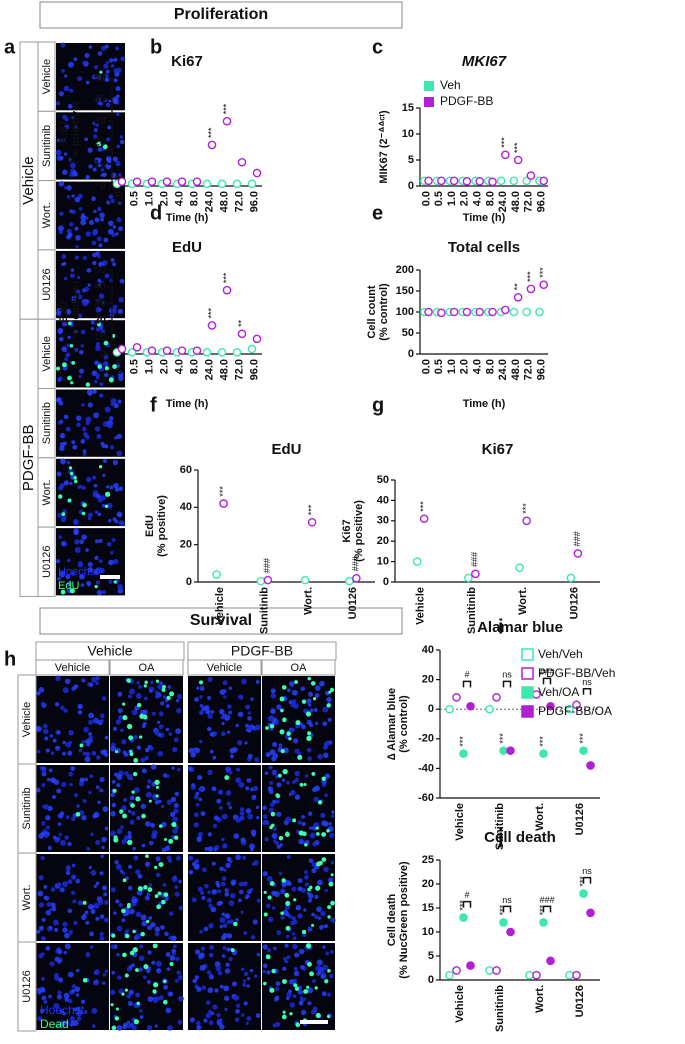 Image resolution: width=685 pixels, height=1044 pixels. I want to click on x-tick-label: 48.0, so click(516, 201).